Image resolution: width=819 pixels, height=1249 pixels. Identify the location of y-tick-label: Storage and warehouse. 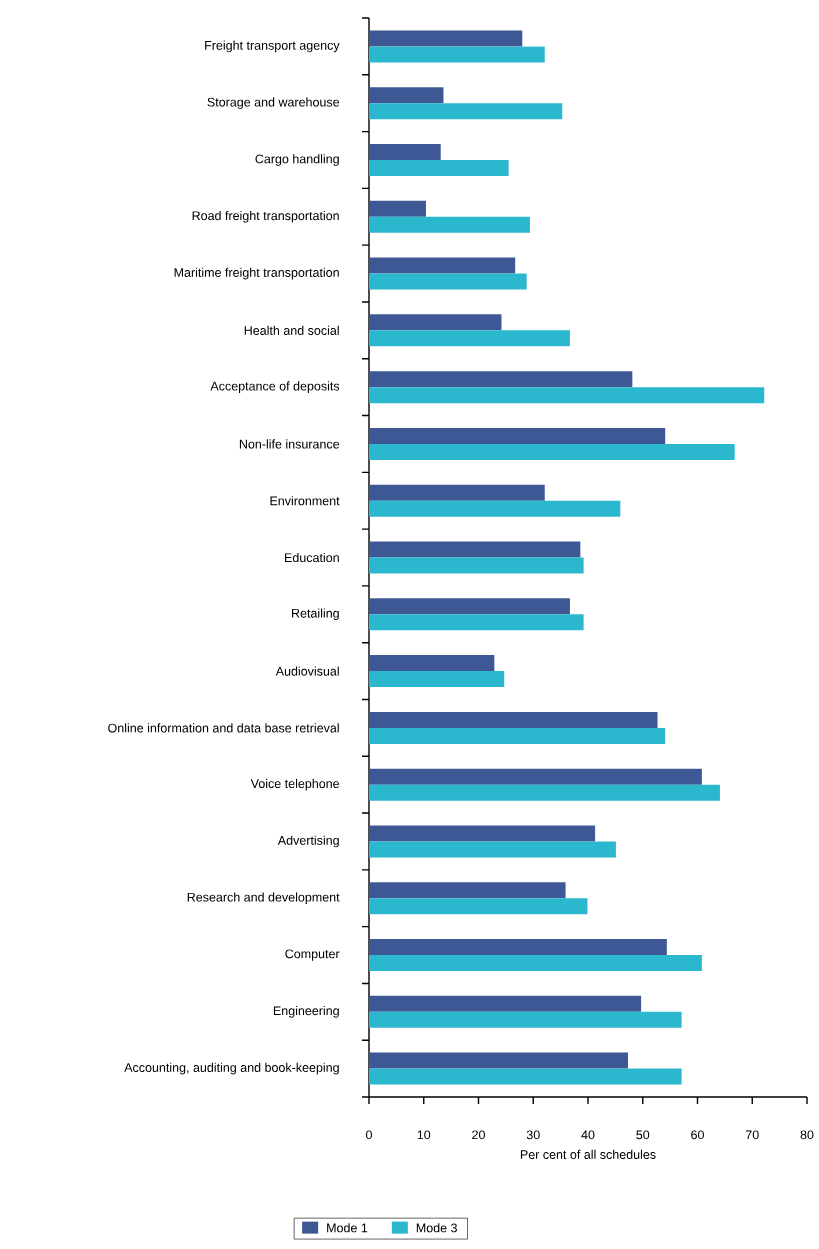
(273, 103).